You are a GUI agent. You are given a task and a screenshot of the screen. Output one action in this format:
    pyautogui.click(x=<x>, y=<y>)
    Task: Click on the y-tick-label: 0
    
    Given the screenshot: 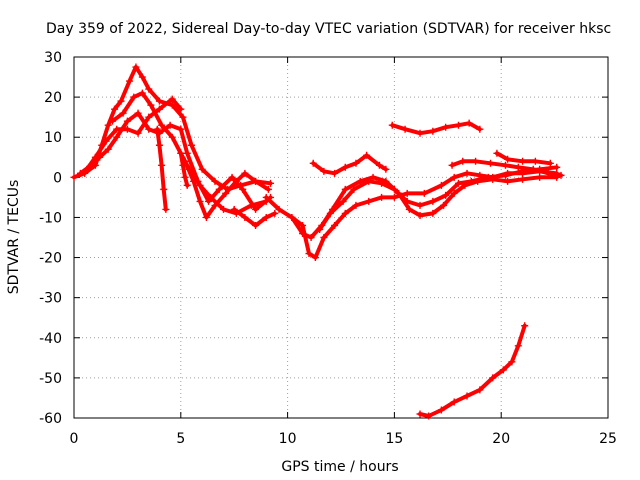 What is the action you would take?
    pyautogui.click(x=57, y=178)
    